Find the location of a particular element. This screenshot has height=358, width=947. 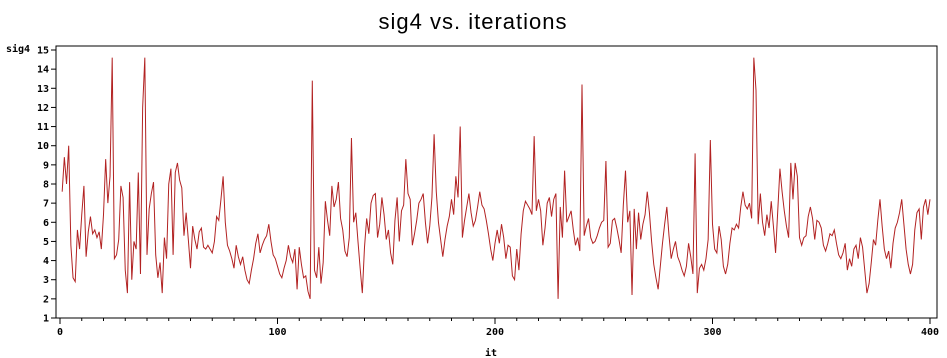

x-tick-label: 100 is located at coordinates (277, 332).